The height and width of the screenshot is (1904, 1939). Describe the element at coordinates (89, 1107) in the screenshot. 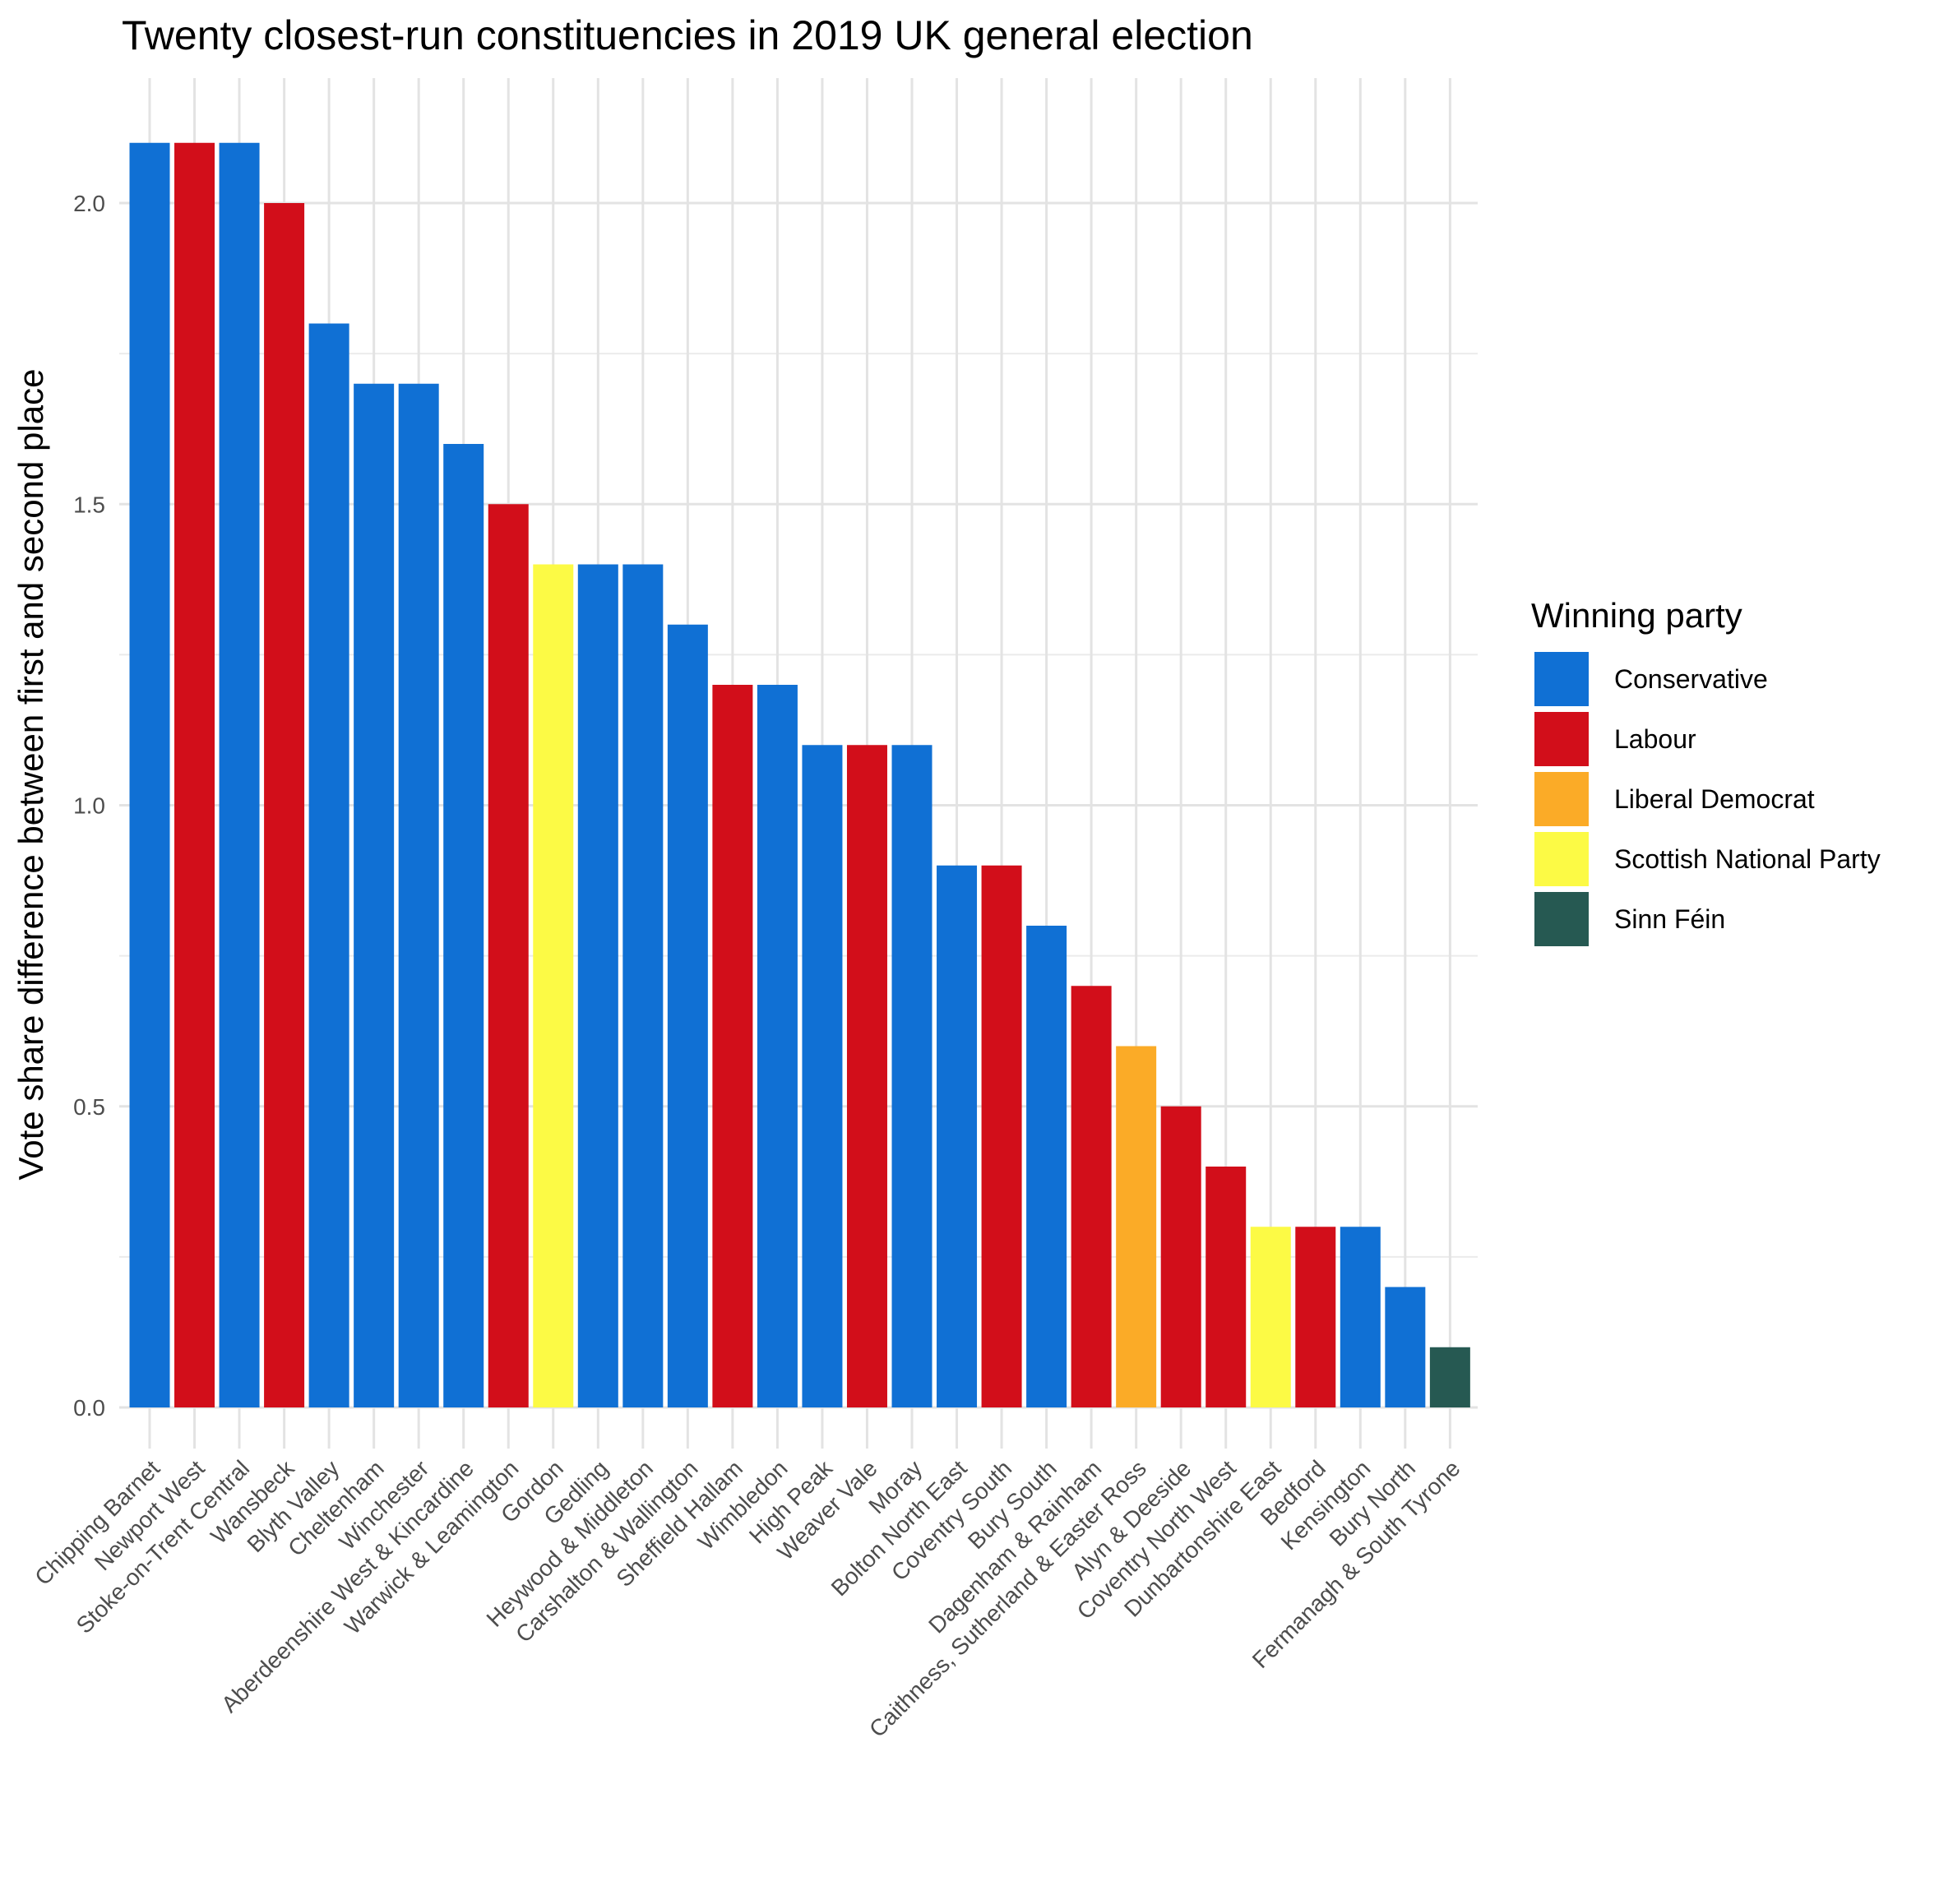

I see `y-tick-label: 0.5` at that location.